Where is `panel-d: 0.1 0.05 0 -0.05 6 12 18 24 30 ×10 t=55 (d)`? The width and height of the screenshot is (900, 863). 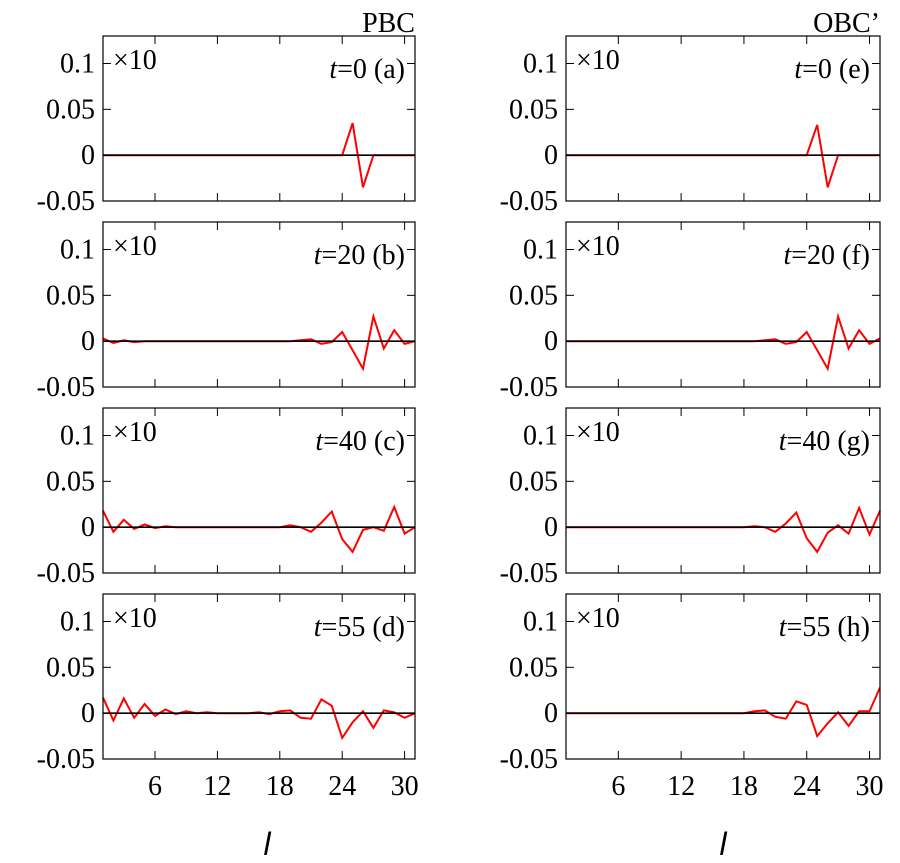
panel-d: 0.1 0.05 0 -0.05 6 12 18 24 30 ×10 t=55 (d) is located at coordinates (228, 697).